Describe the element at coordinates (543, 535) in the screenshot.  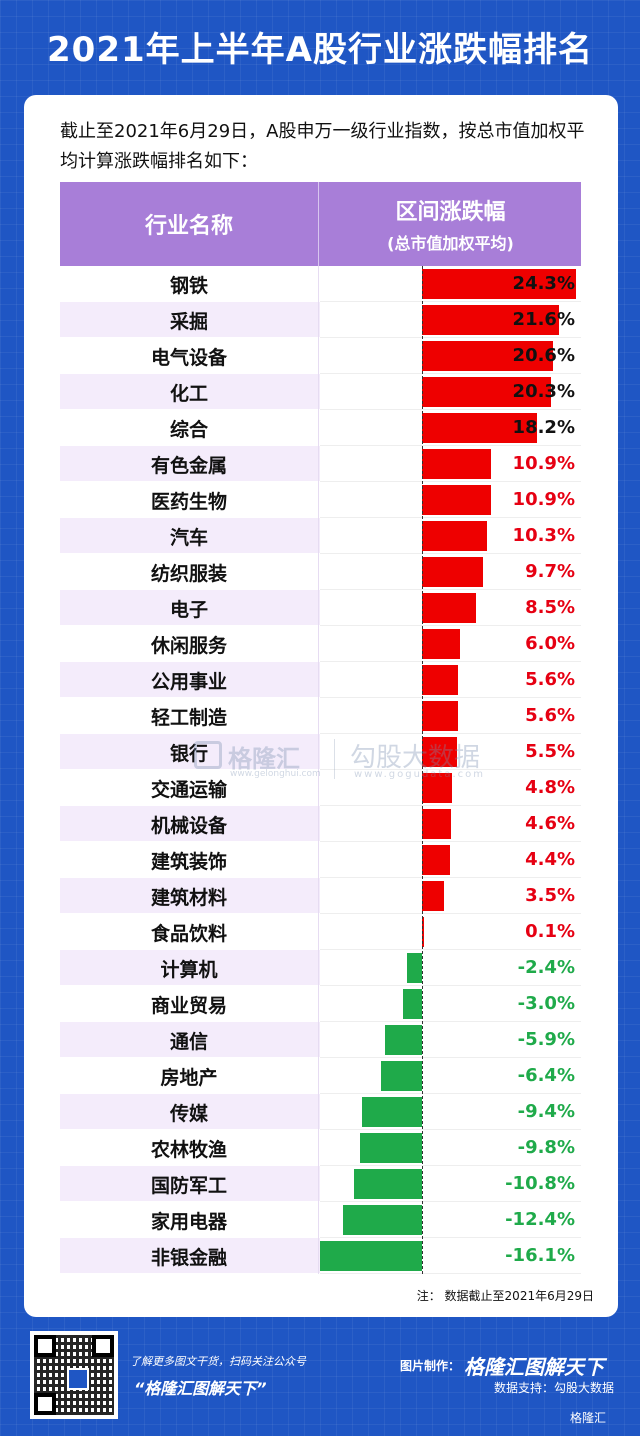
I see `value-label: 10.3%` at that location.